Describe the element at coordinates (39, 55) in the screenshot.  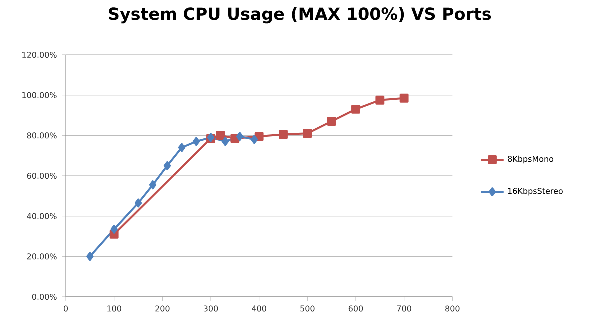
I see `y-tick-label: 120.00%` at that location.